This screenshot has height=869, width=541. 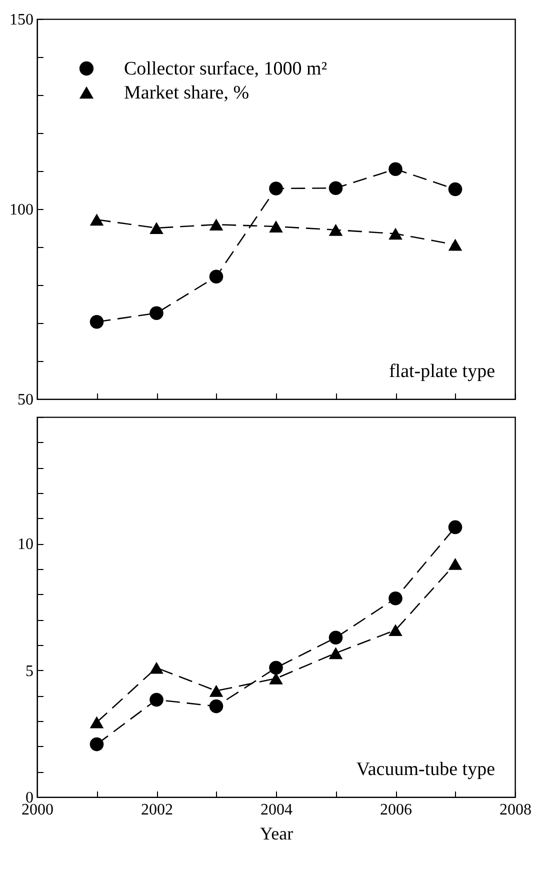 I want to click on x-tick-label: 2002, so click(x=157, y=810).